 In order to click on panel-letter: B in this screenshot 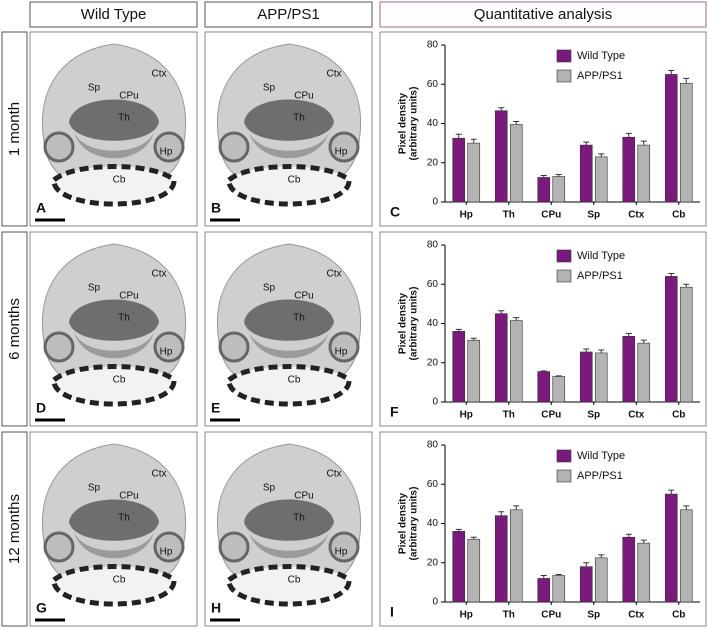, I will do `click(216, 208)`.